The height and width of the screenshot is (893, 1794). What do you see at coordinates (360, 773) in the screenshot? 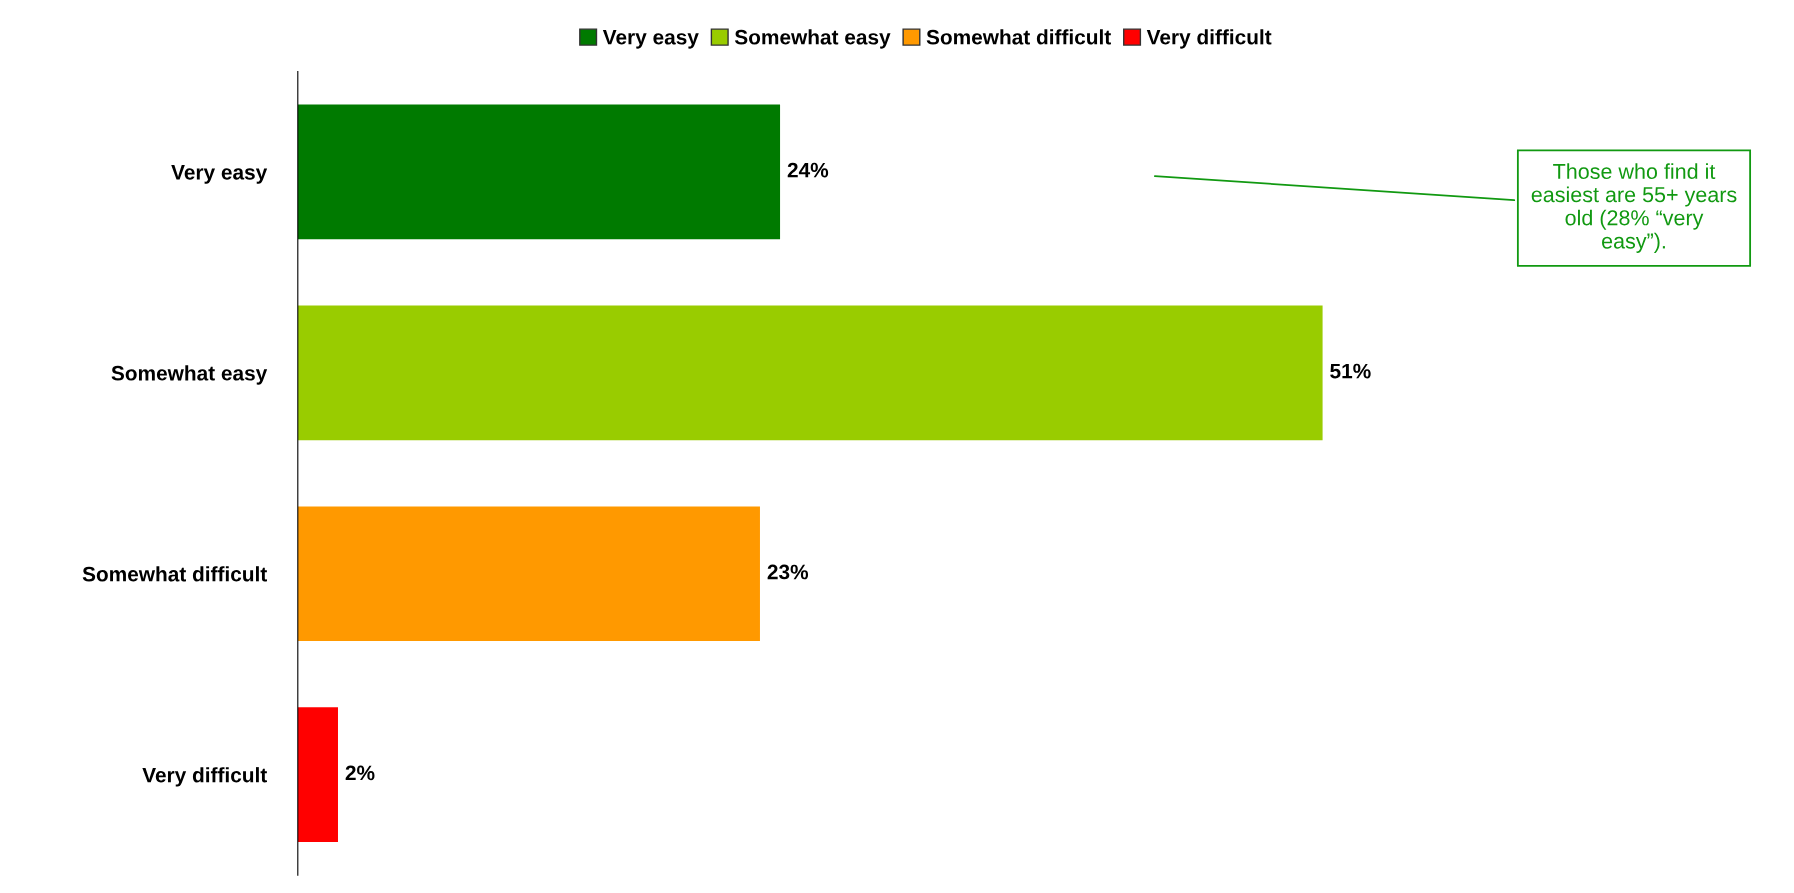
I see `data-label: 2%` at bounding box center [360, 773].